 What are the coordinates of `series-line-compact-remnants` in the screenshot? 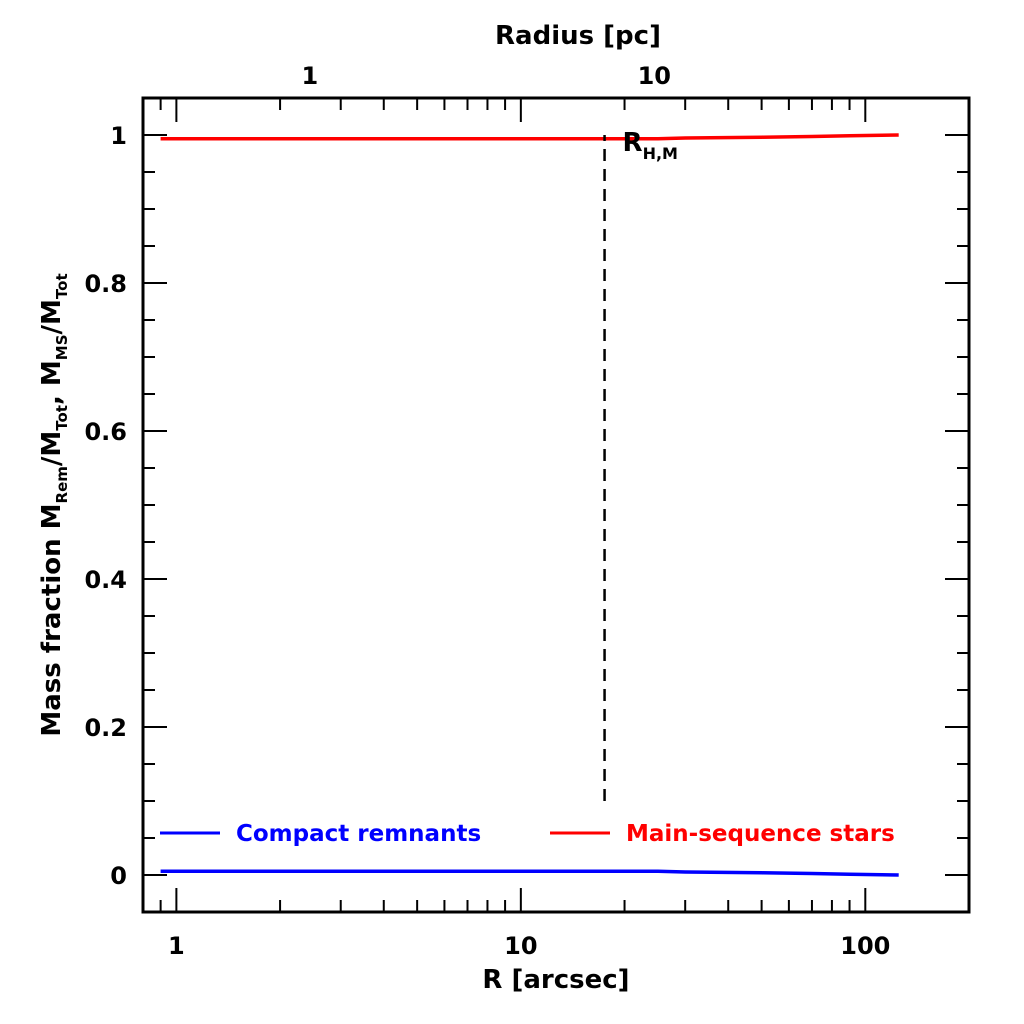 It's located at (529, 873).